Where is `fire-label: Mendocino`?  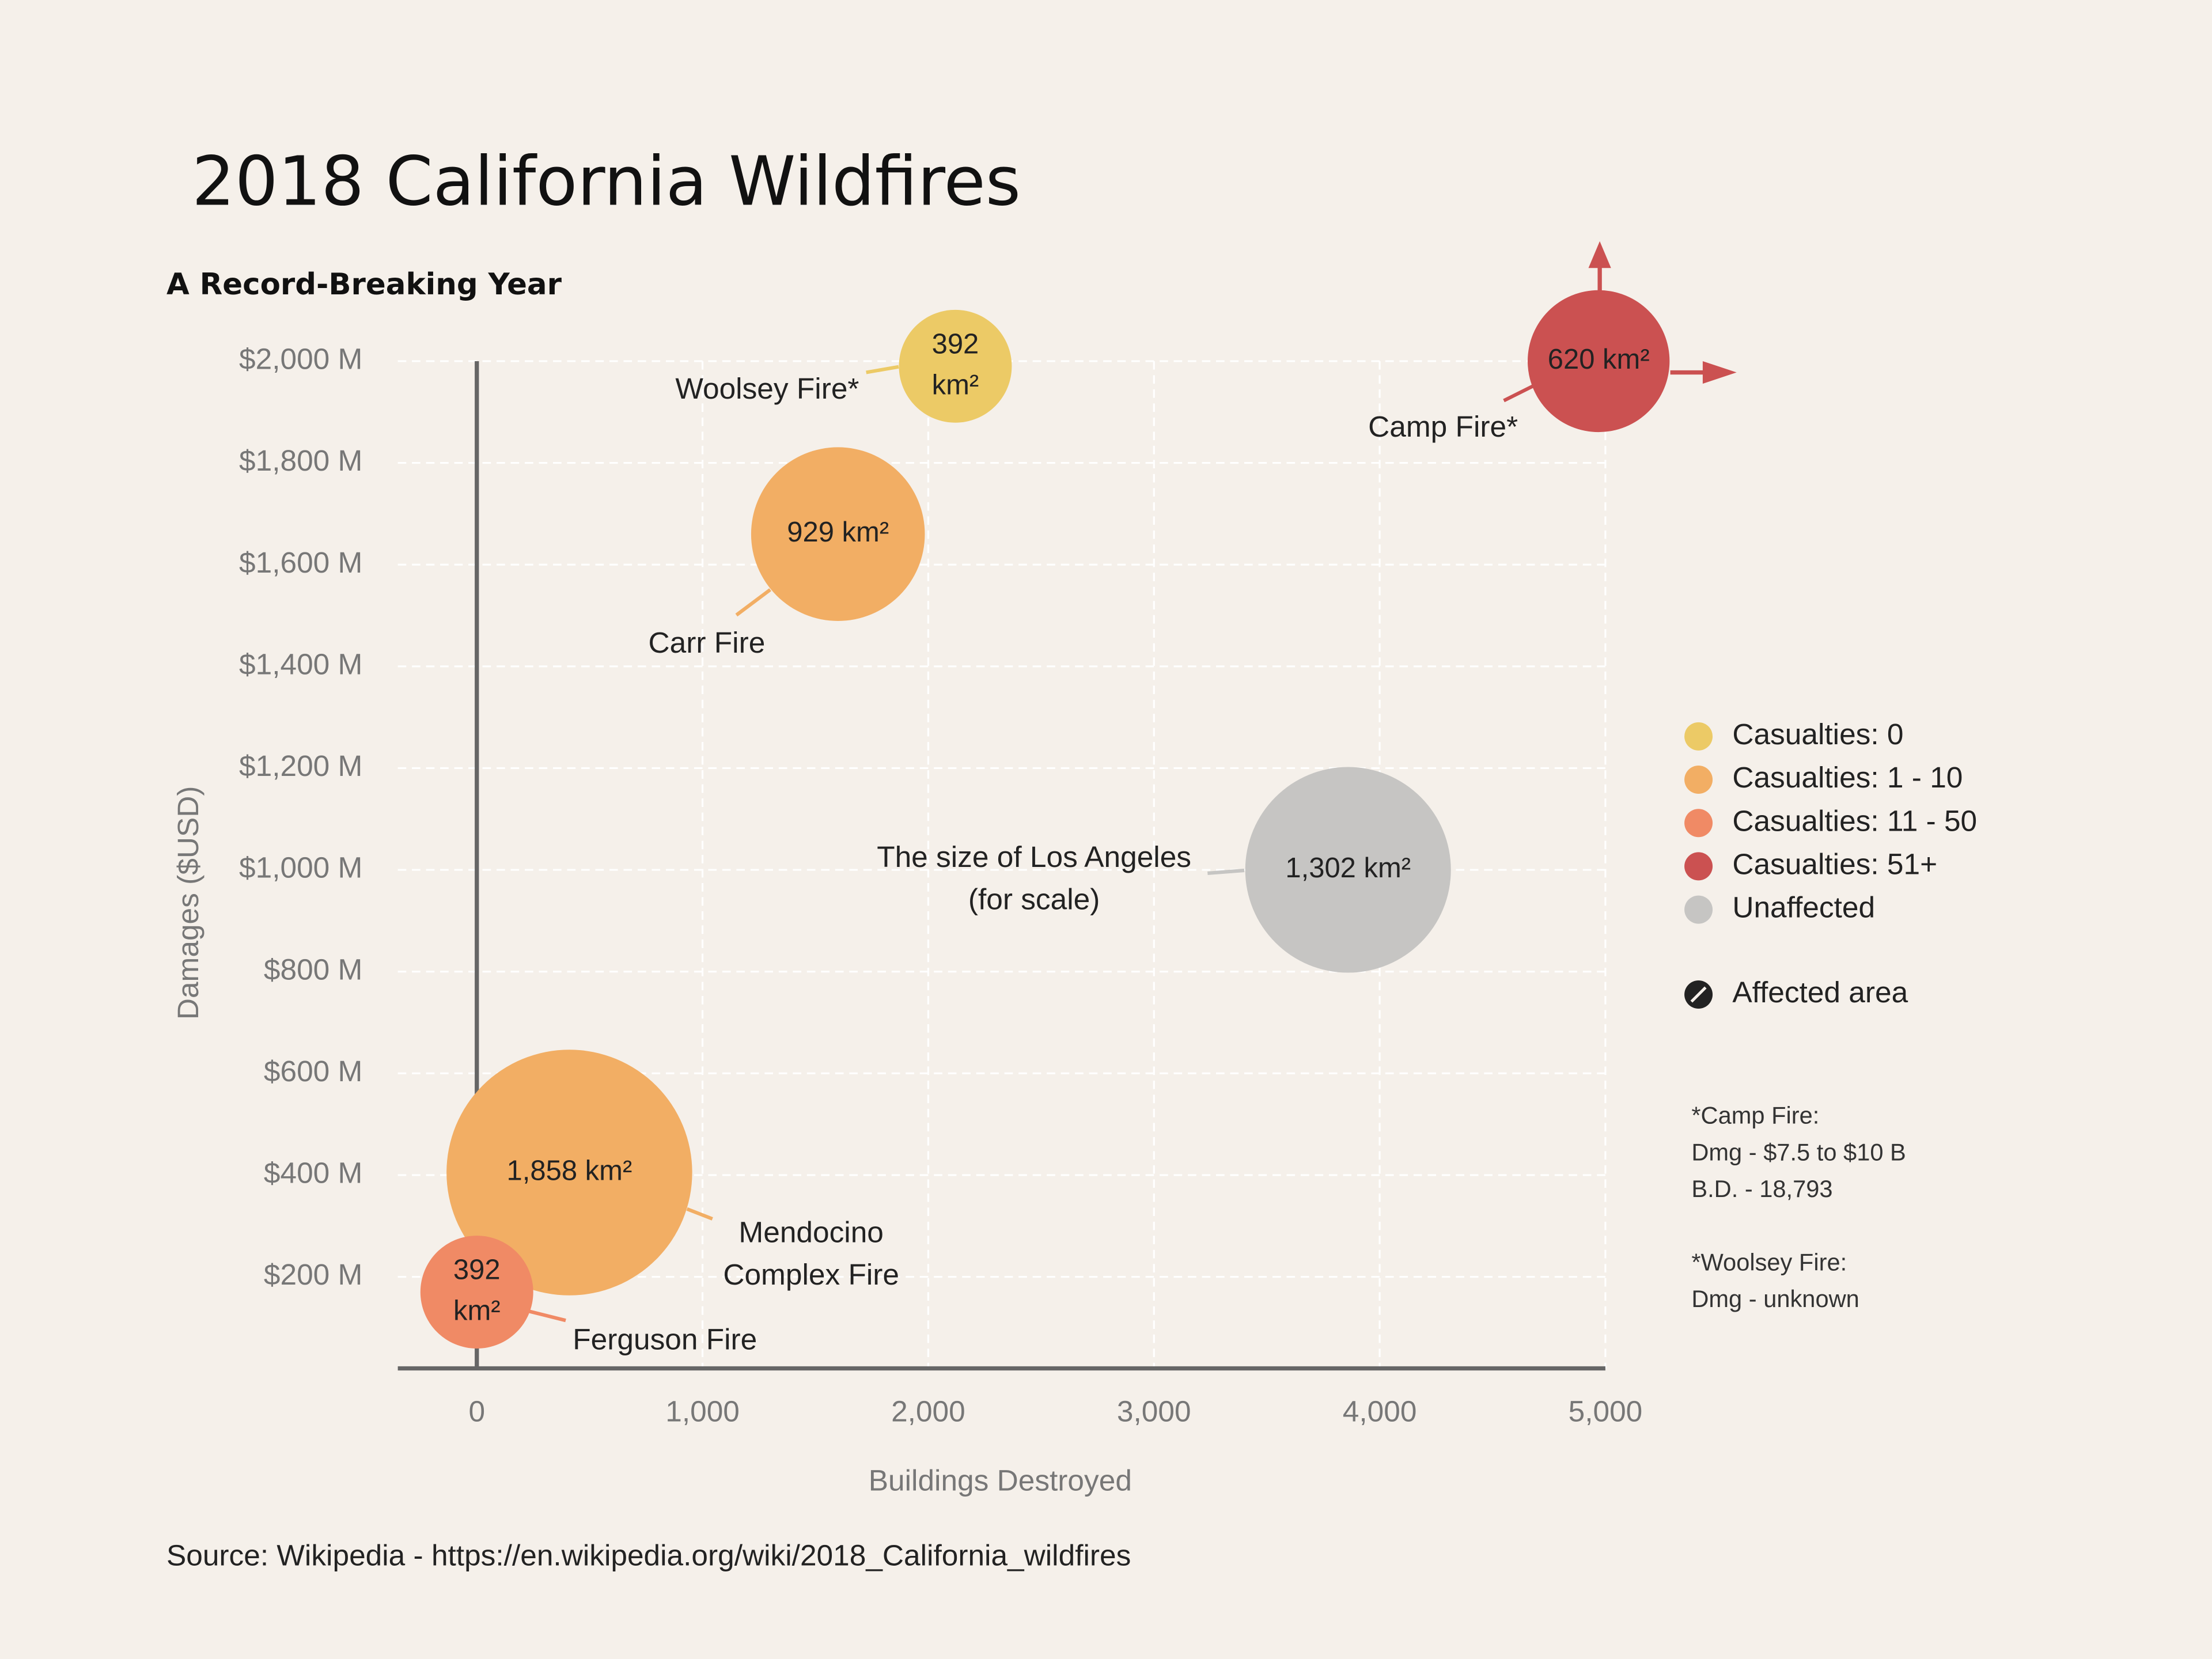 fire-label: Mendocino is located at coordinates (810, 1231).